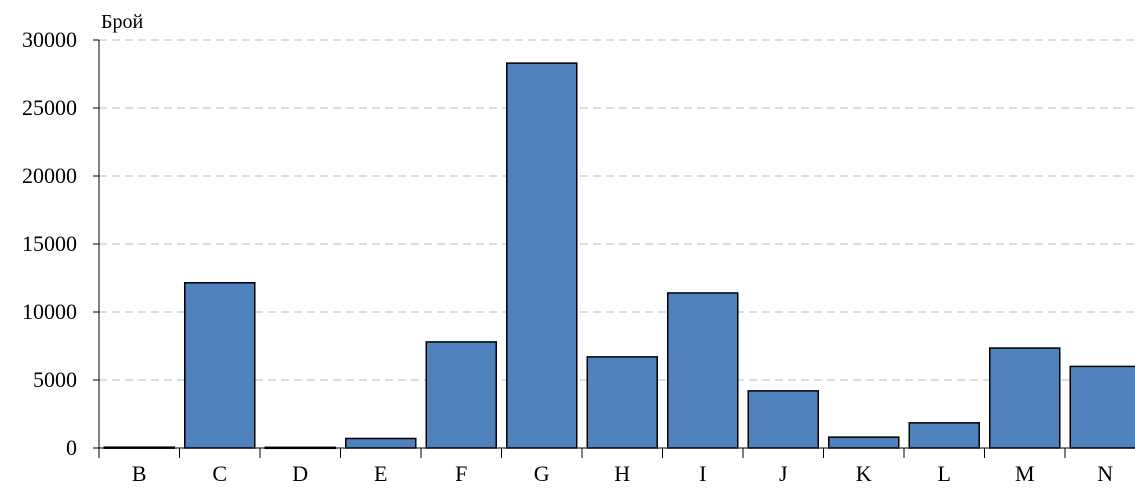 The width and height of the screenshot is (1135, 488). I want to click on y-tick-label: 30000, so click(49, 39).